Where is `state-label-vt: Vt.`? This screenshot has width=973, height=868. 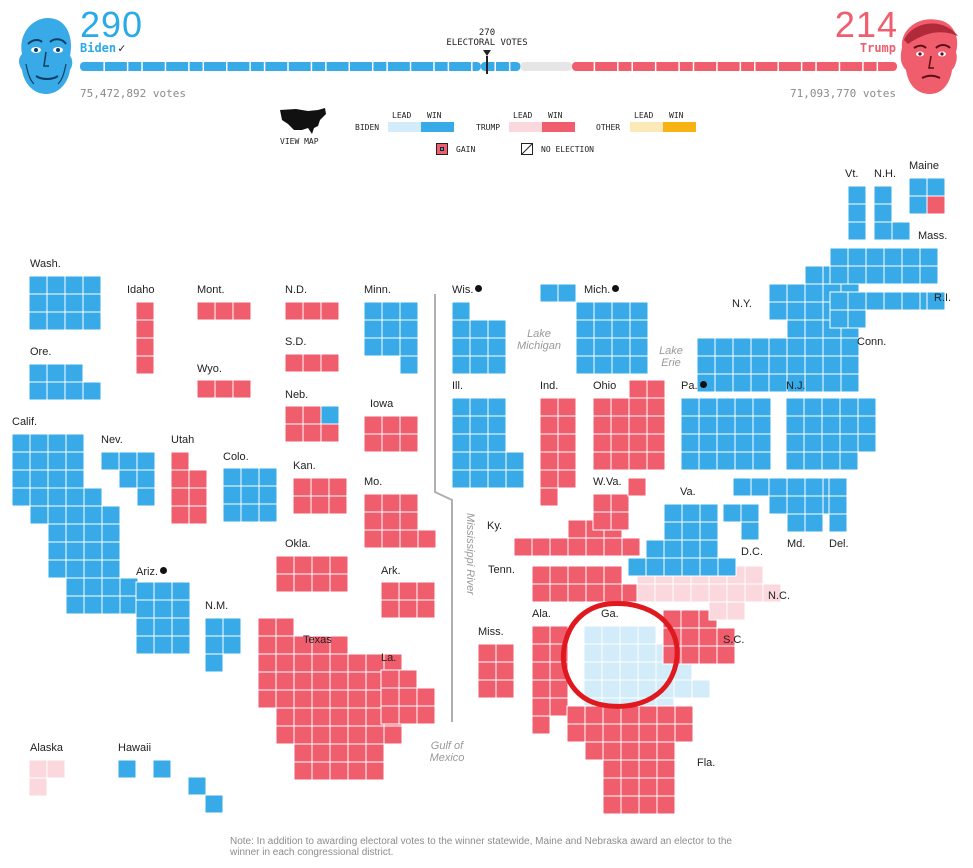 state-label-vt: Vt. is located at coordinates (851, 174).